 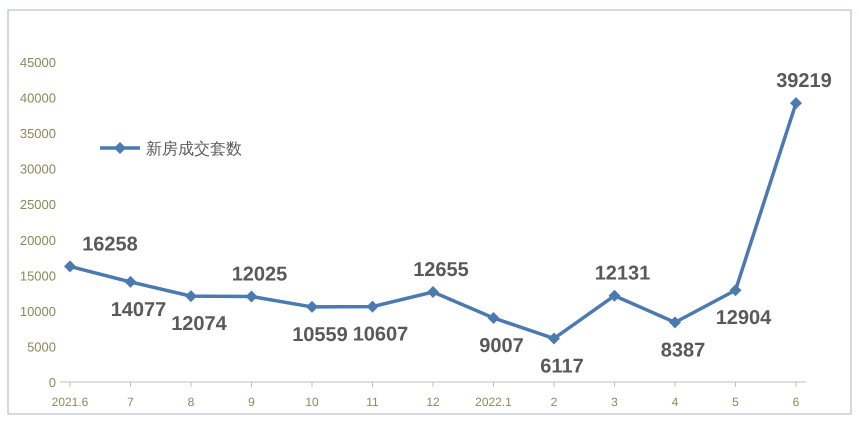 I want to click on data-label: 10607, so click(x=380, y=335).